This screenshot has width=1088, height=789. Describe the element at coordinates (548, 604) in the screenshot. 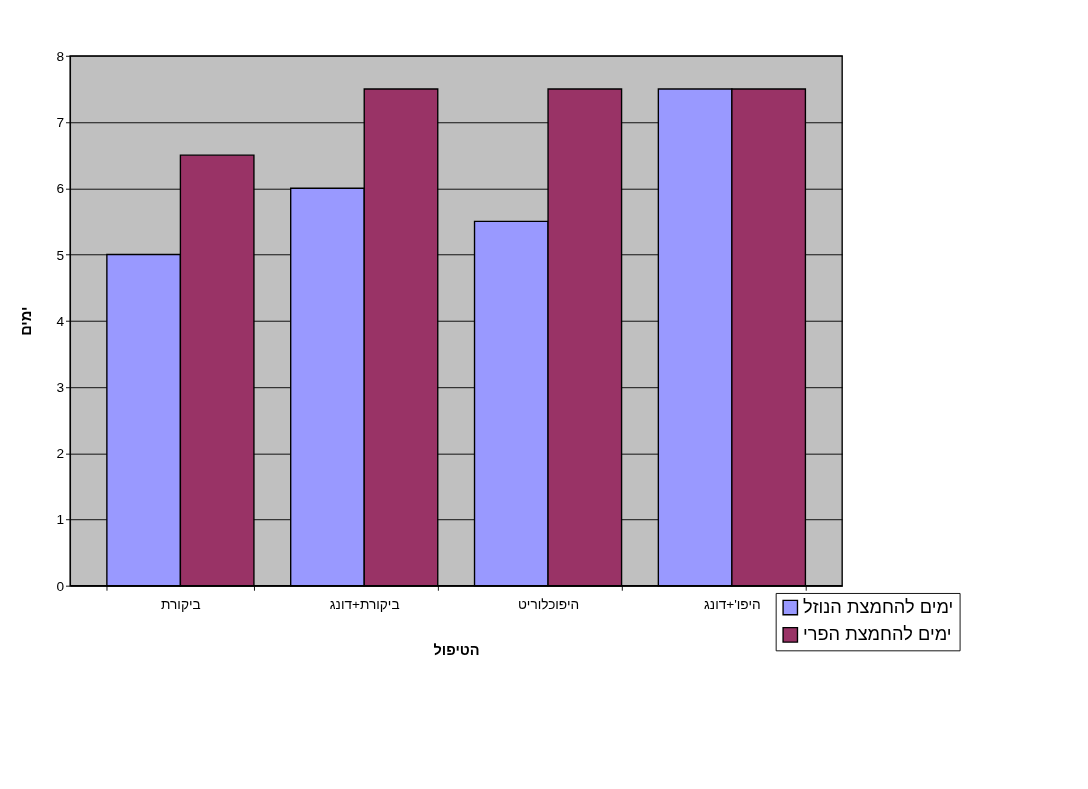

I see `x-tick-label: היפוכלוריט` at that location.